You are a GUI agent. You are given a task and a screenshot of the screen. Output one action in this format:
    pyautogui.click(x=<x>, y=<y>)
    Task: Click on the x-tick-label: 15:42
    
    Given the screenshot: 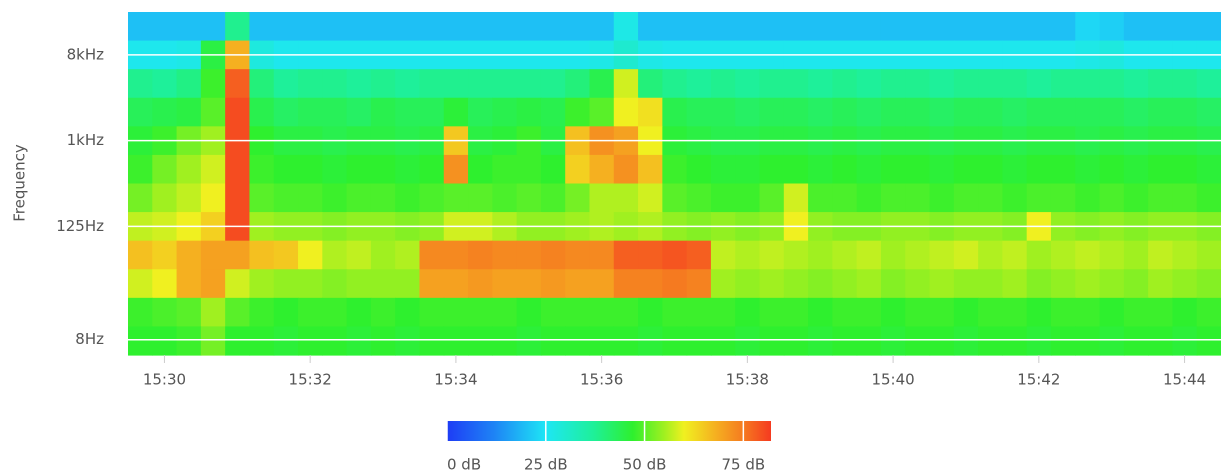 What is the action you would take?
    pyautogui.click(x=1038, y=380)
    